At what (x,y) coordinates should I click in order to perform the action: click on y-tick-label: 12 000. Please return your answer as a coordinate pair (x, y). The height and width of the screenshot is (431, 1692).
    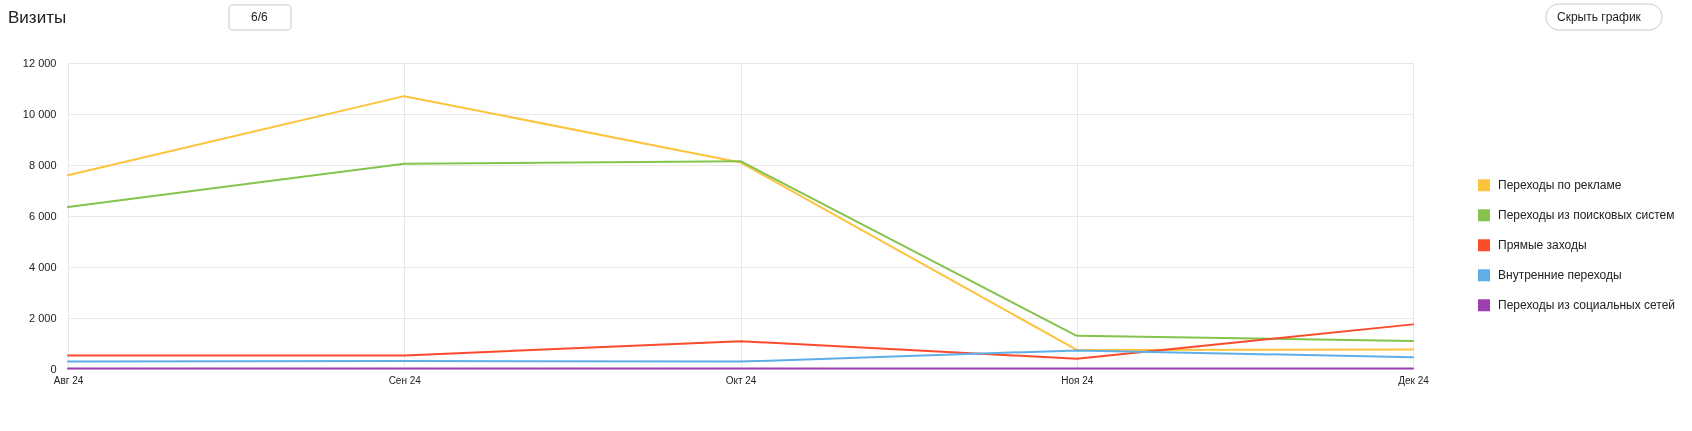
    Looking at the image, I should click on (39, 62).